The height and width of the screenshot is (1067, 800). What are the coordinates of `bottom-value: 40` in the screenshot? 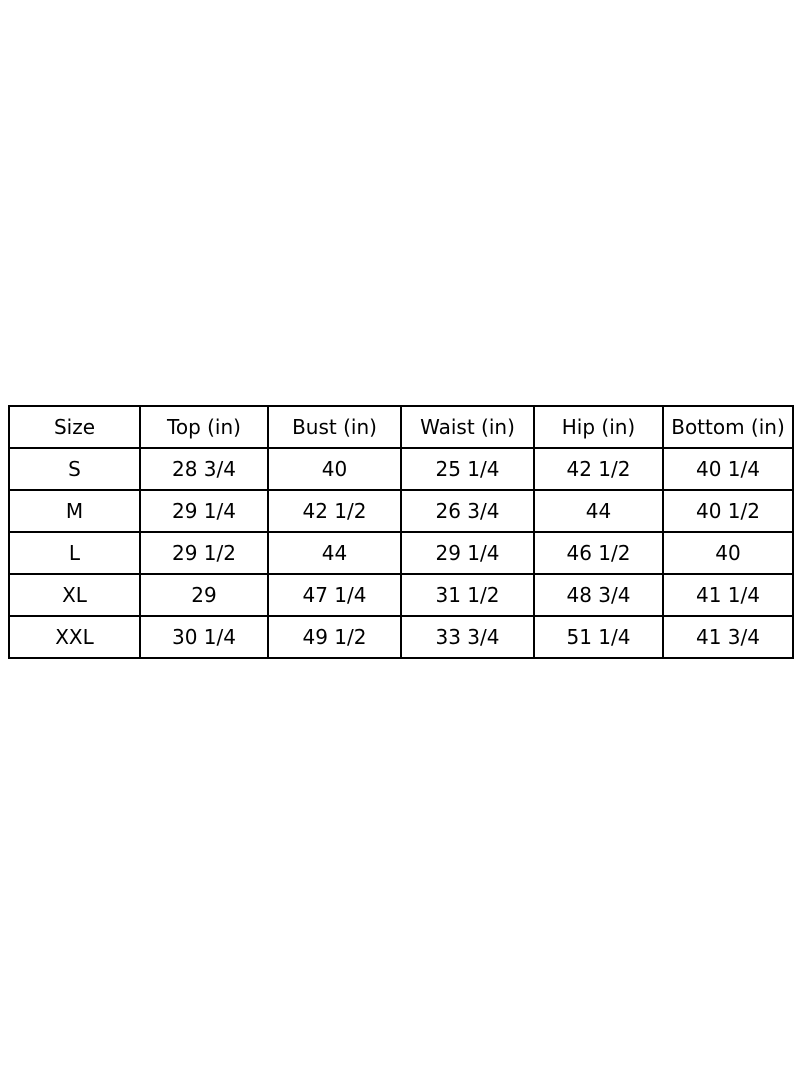 It's located at (728, 553).